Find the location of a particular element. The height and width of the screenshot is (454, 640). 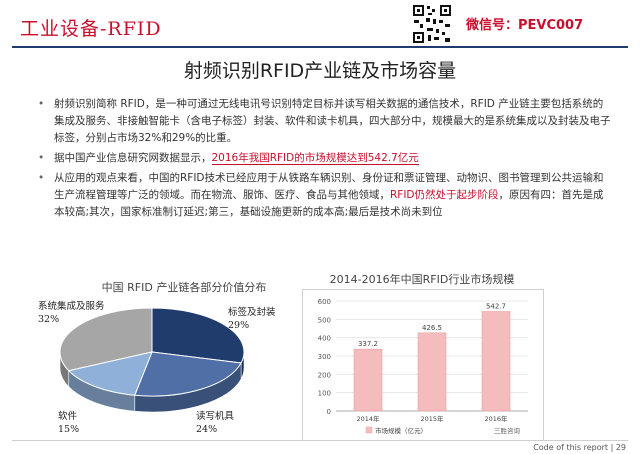

pie-label-text: 标签及封装 is located at coordinates (252, 312).